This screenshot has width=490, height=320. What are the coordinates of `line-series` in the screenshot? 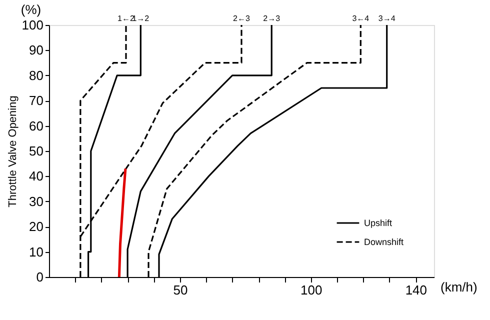 It's located at (122, 222).